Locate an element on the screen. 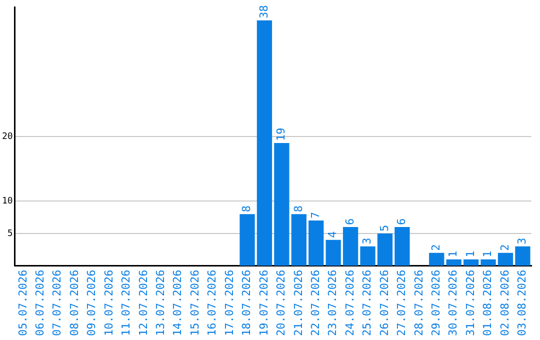 The height and width of the screenshot is (340, 540). x-tick-label: 17.07.2026 is located at coordinates (229, 303).